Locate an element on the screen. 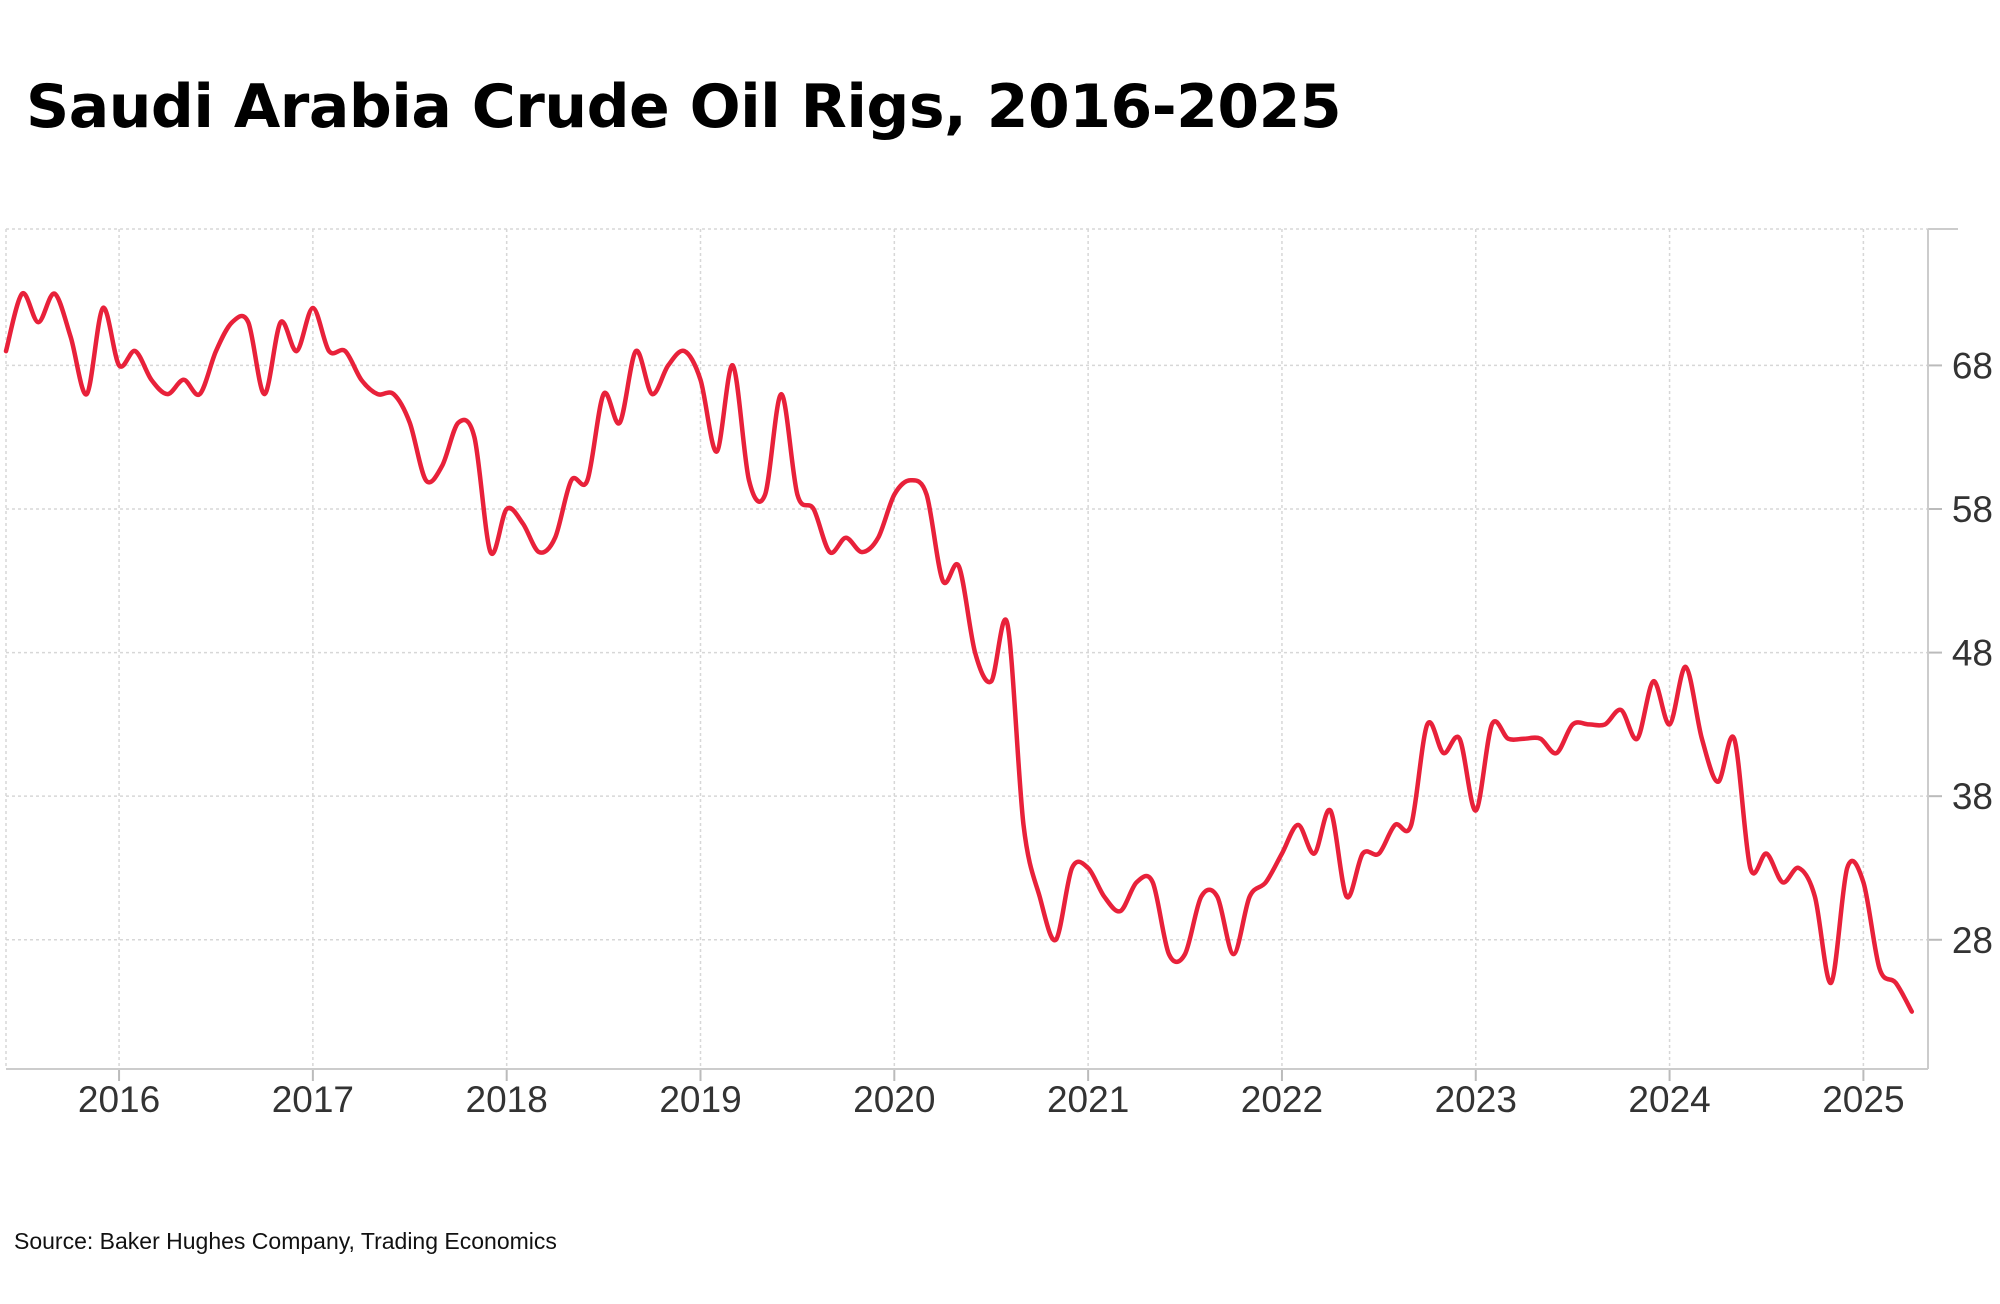 This screenshot has height=1304, width=2000. x-tick-label-2022: 2022 is located at coordinates (1282, 1099).